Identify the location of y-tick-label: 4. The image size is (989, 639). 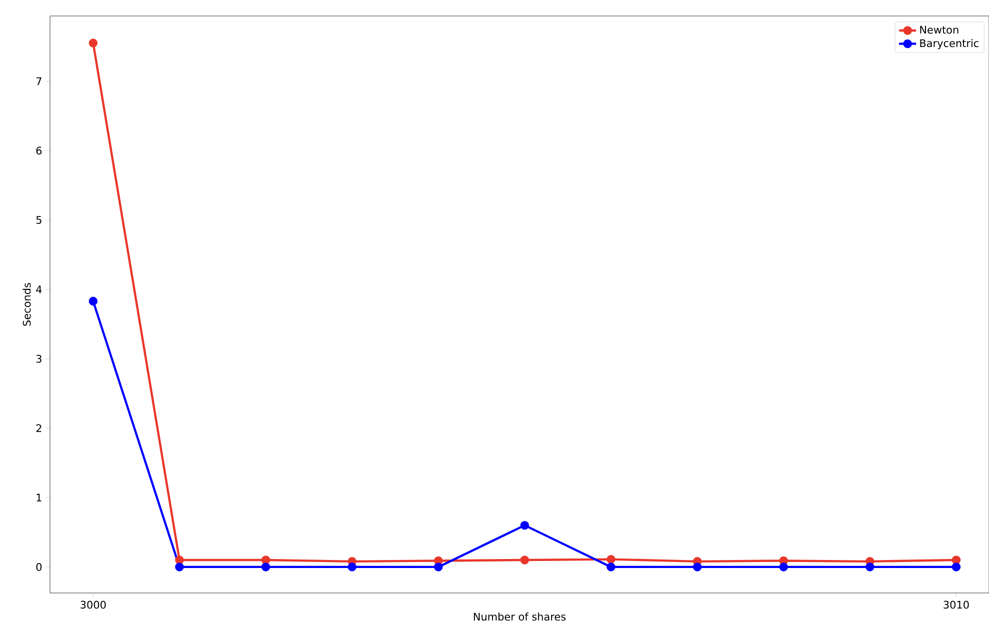
(39, 290).